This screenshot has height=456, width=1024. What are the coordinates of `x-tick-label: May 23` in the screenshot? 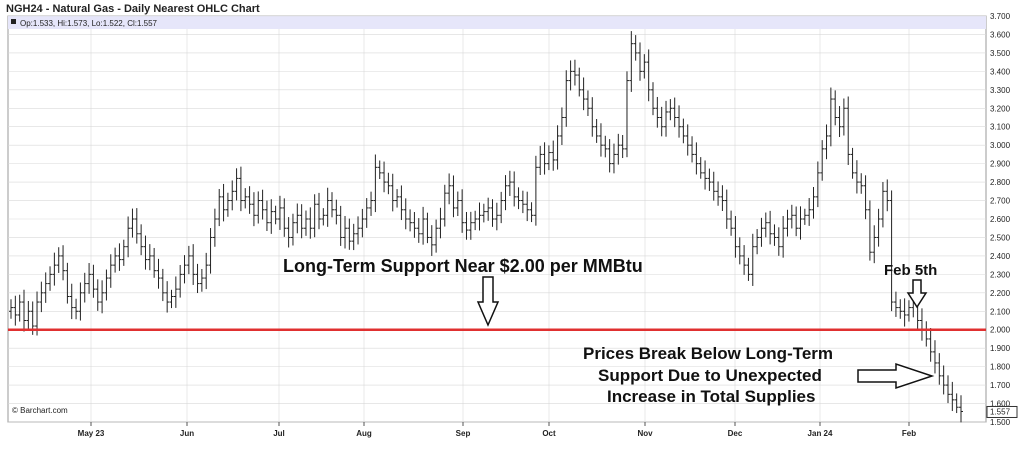 It's located at (91, 433).